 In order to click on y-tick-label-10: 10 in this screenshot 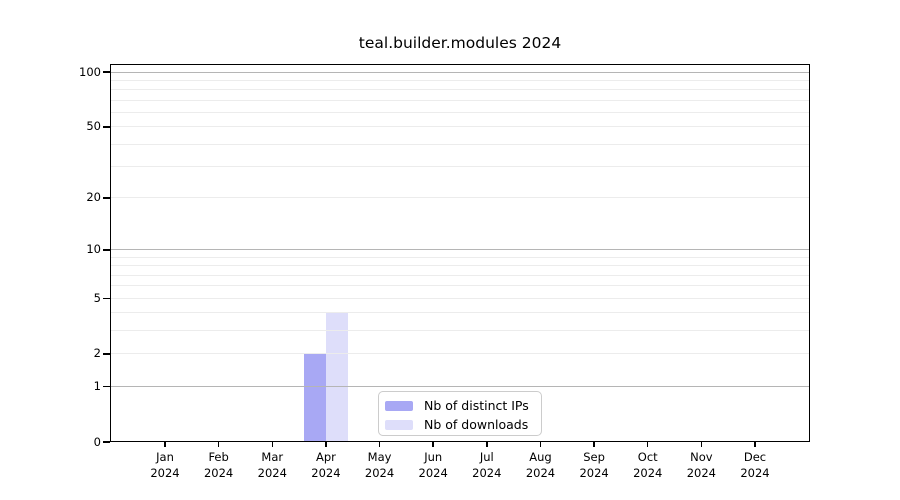, I will do `click(93, 249)`.